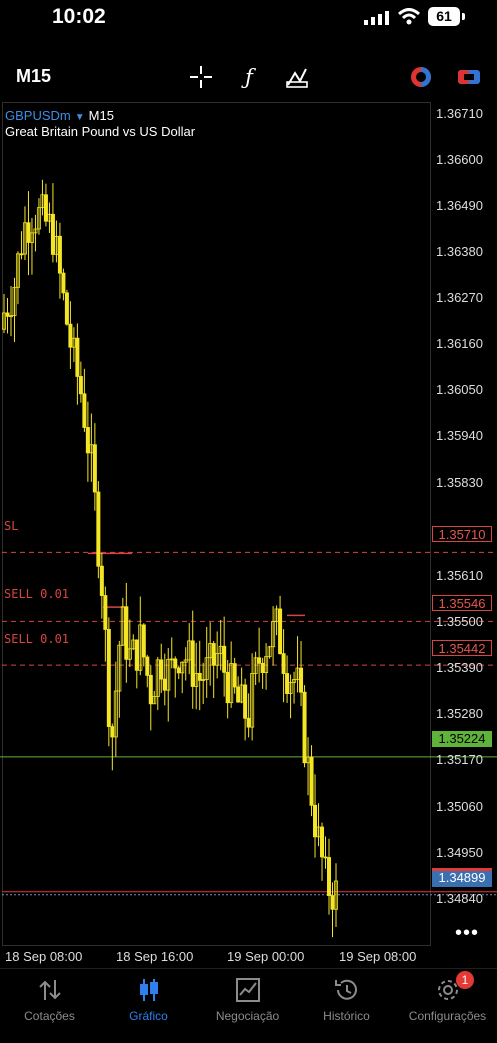  What do you see at coordinates (346, 999) in the screenshot?
I see `tab-historico: Histórico` at bounding box center [346, 999].